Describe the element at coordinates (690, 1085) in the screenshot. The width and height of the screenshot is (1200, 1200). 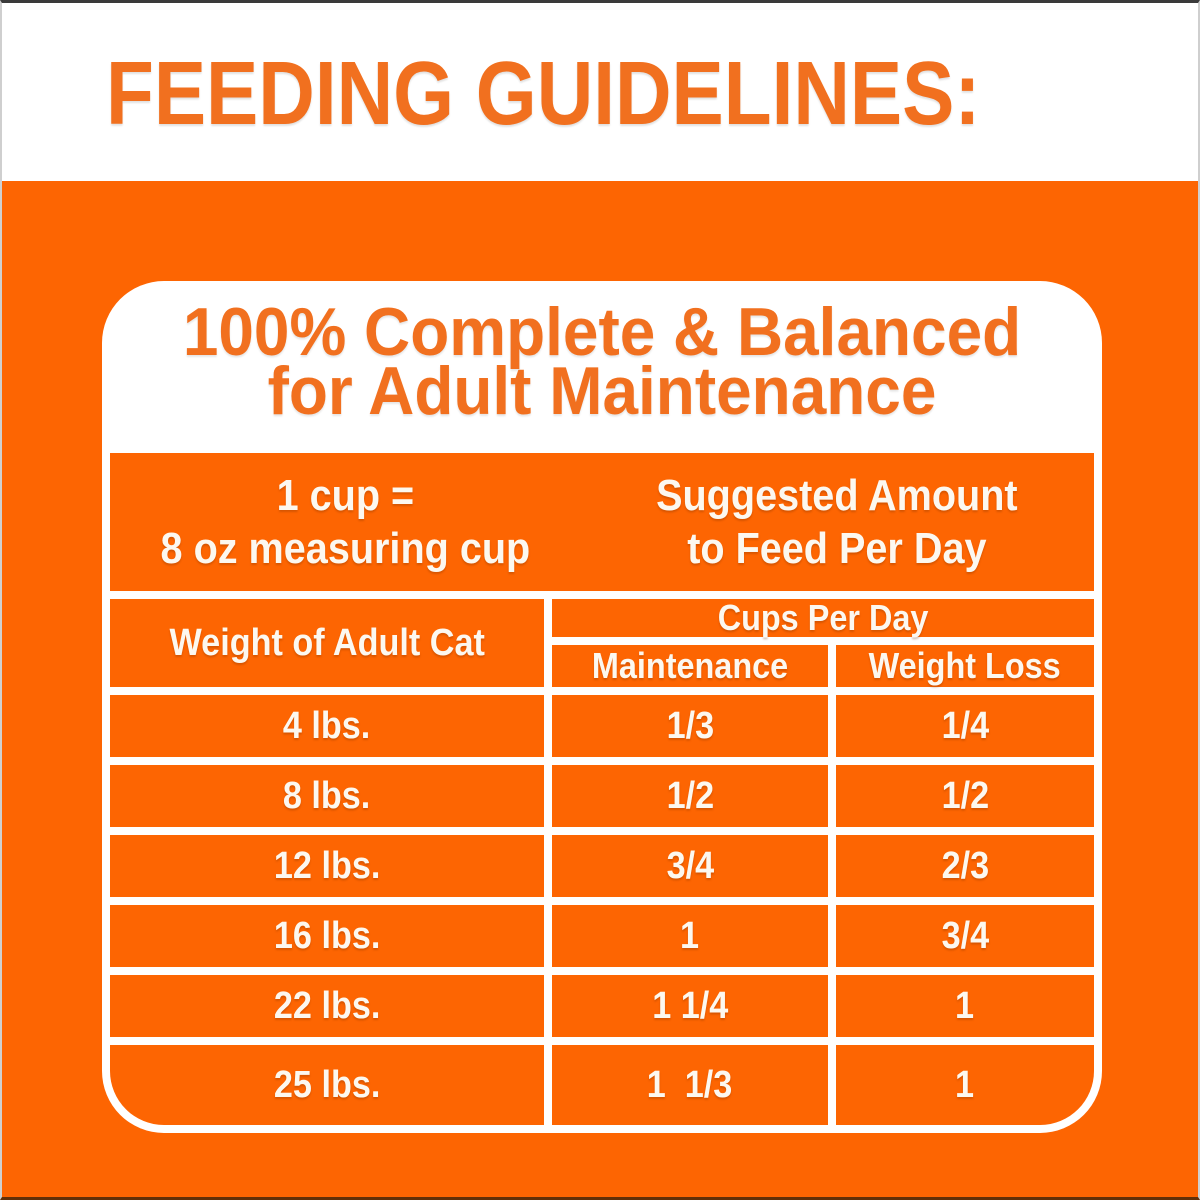
I see `table-row-maintenance-cell: 1 1/3` at that location.